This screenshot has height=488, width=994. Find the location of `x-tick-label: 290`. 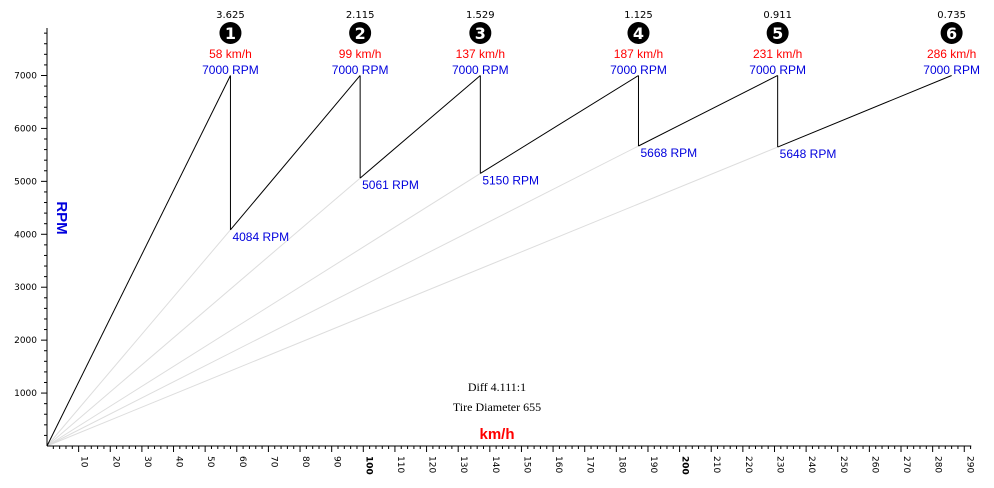

x-tick-label: 290 is located at coordinates (969, 464).